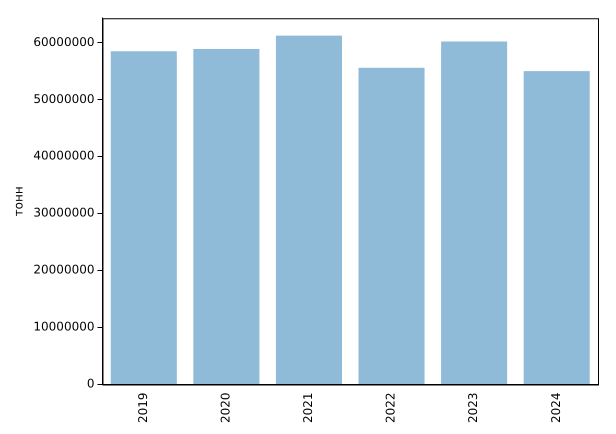  What do you see at coordinates (143, 408) in the screenshot?
I see `x-tick-label: 2019` at bounding box center [143, 408].